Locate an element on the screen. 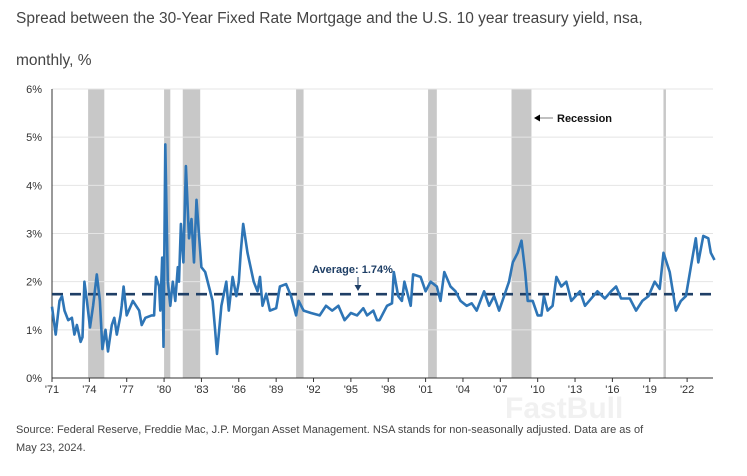 The height and width of the screenshot is (476, 747). x-tick-label: '04 is located at coordinates (463, 390).